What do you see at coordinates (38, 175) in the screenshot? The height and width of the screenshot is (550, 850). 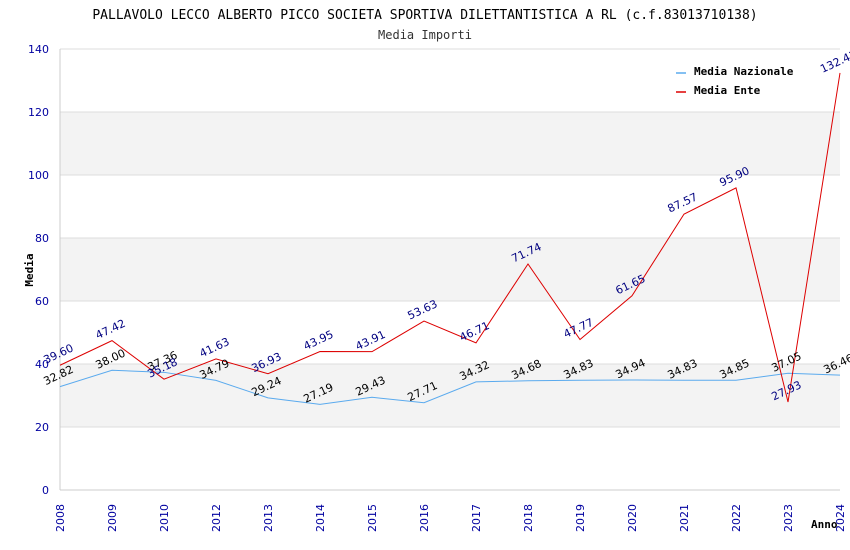 I see `y-tick-label: 100` at bounding box center [38, 175].